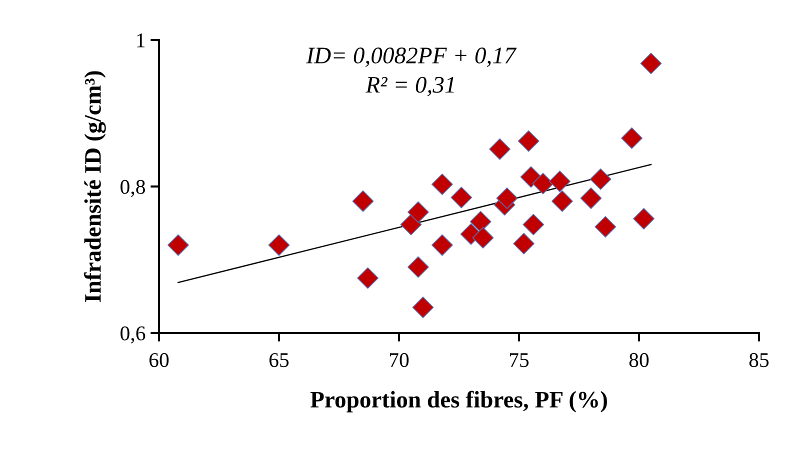 The width and height of the screenshot is (795, 473). What do you see at coordinates (133, 335) in the screenshot?
I see `y-tick-label: 0,6` at bounding box center [133, 335].